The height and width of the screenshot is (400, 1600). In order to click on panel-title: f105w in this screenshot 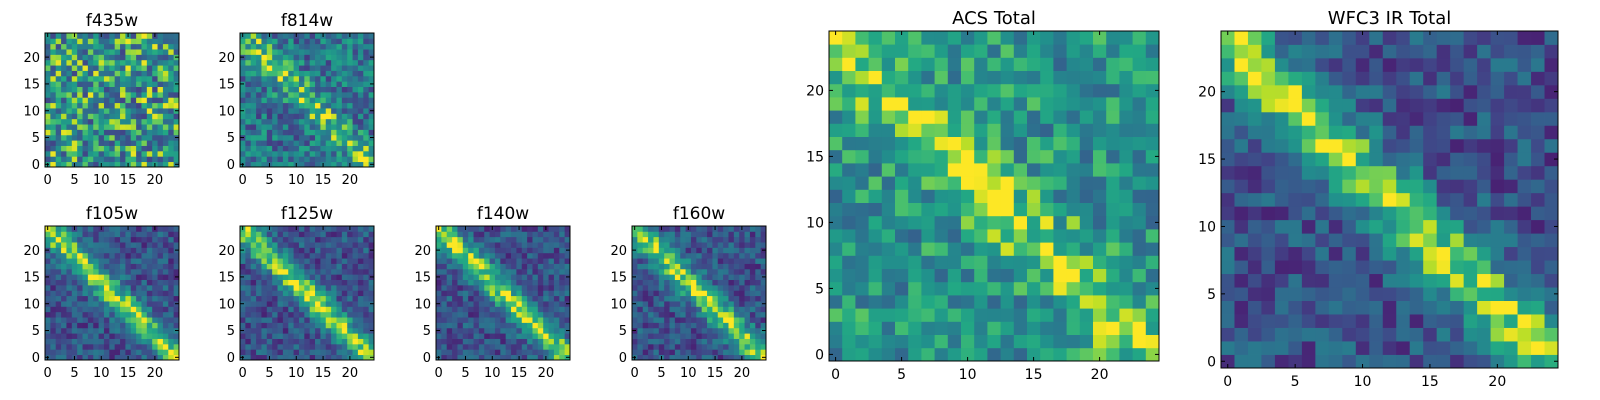, I will do `click(112, 214)`.